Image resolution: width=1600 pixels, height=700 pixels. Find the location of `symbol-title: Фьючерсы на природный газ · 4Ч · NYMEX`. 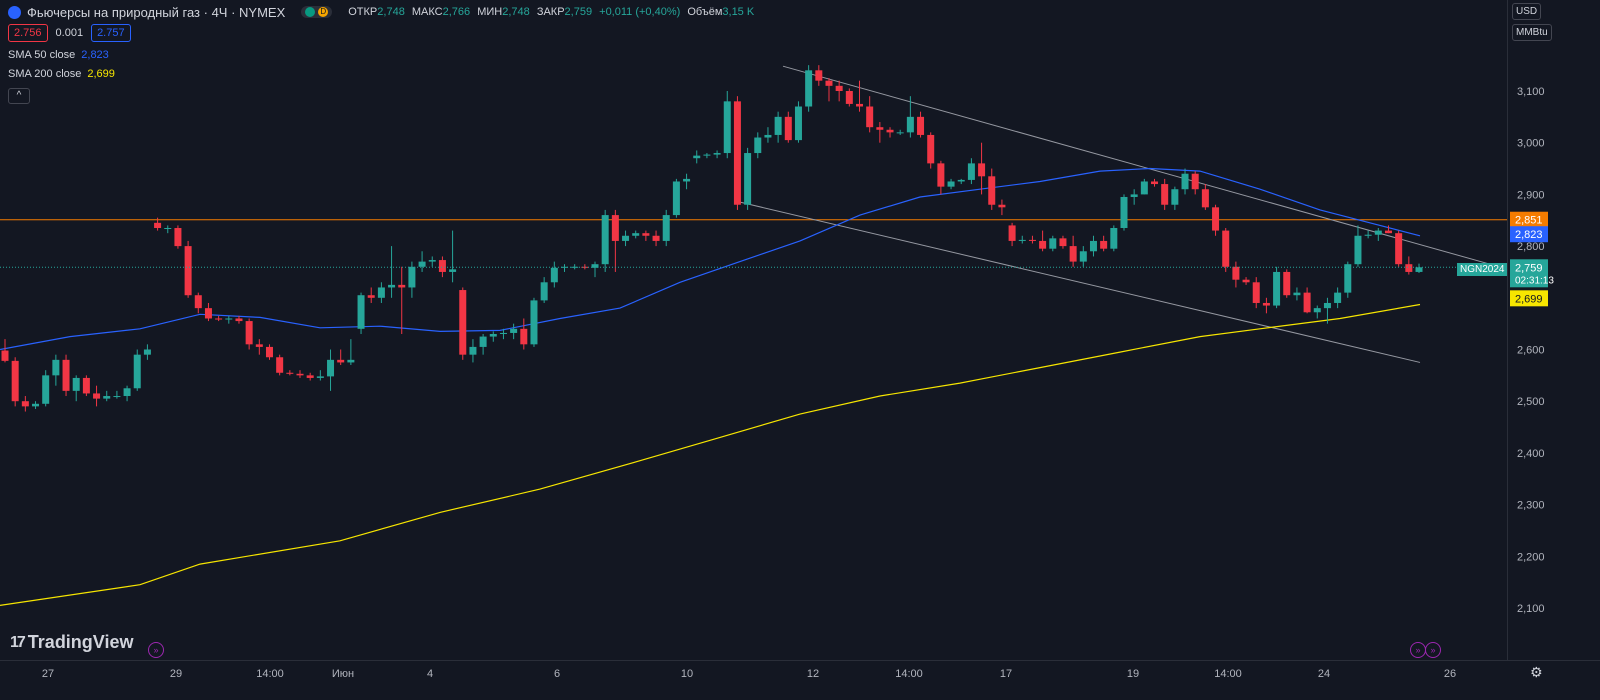

symbol-title: Фьючерсы на природный газ · 4Ч · NYMEX is located at coordinates (156, 12).